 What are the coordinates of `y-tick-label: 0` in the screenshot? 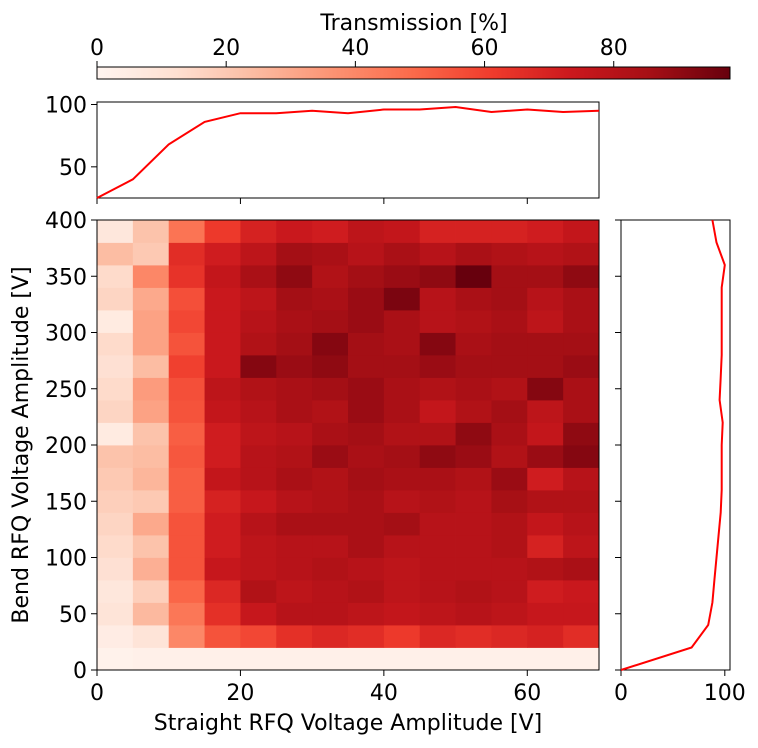 It's located at (80, 671).